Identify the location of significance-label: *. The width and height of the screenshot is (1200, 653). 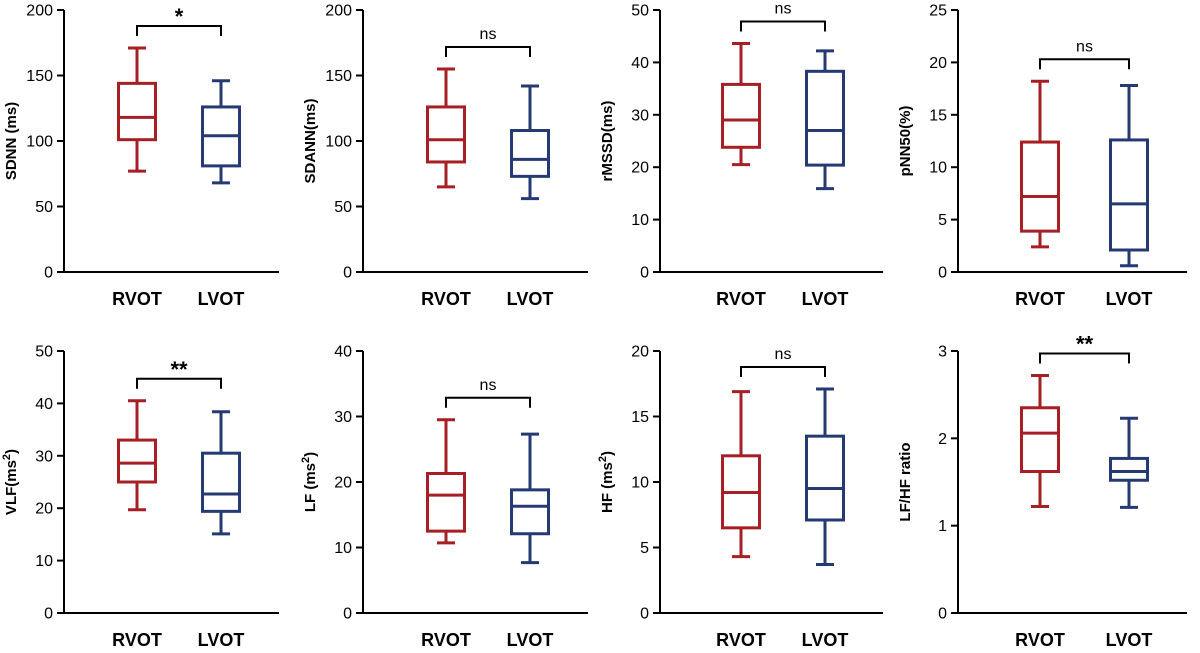
(179, 16).